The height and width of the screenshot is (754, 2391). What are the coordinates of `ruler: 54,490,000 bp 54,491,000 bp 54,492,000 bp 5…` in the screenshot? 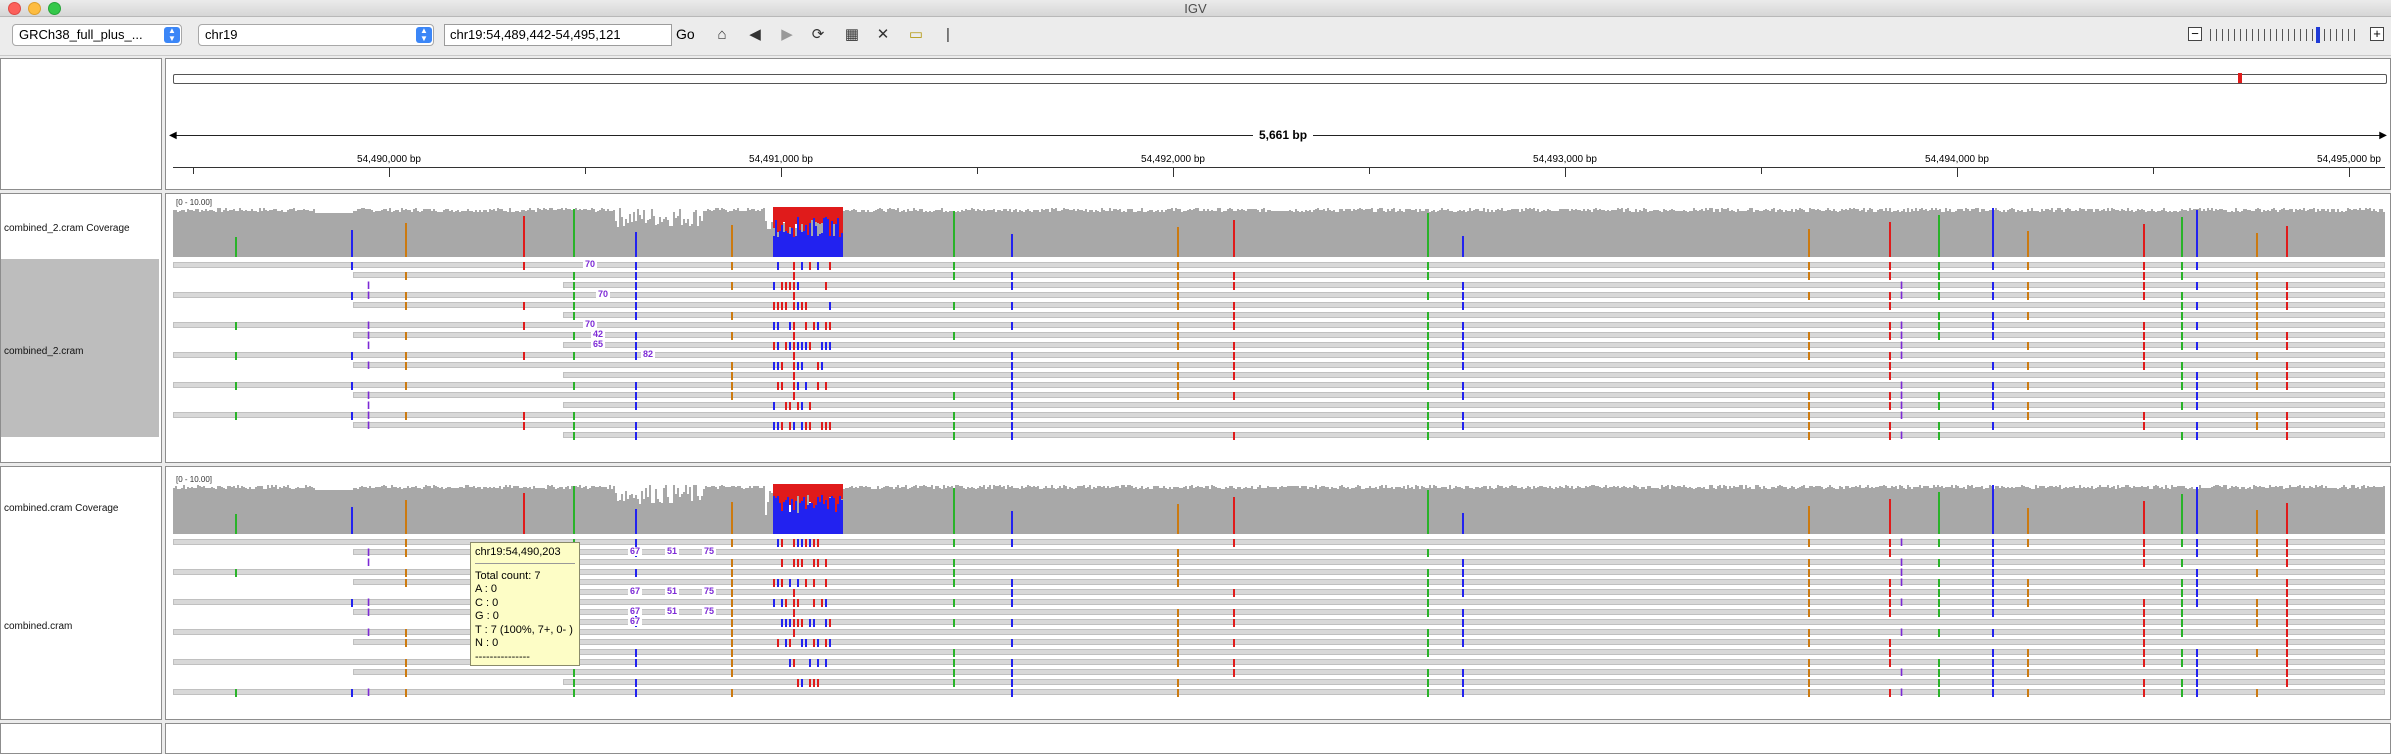 It's located at (1279, 166).